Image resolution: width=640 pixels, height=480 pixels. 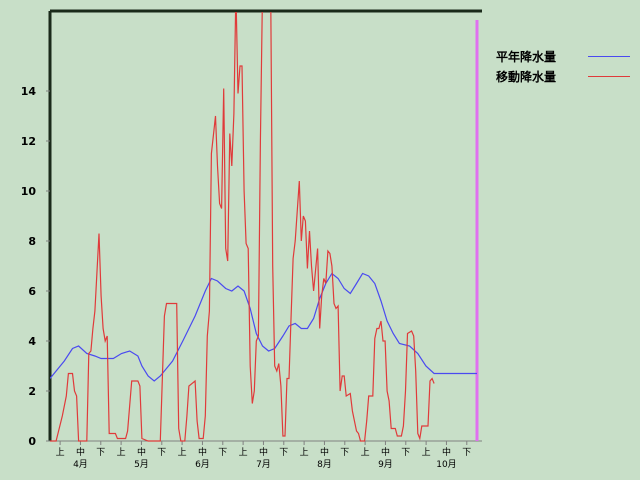 I want to click on legend-item-heinen: 平年降水量, so click(x=563, y=56).